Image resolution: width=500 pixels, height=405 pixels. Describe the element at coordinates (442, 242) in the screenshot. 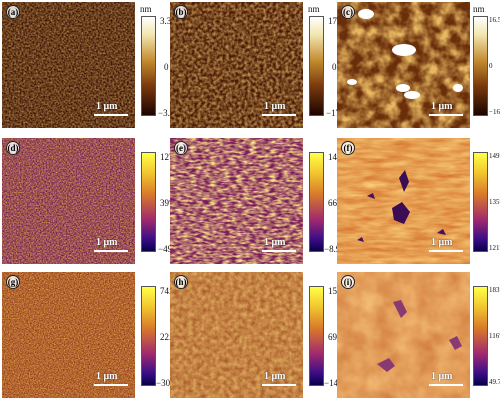

I see `scale-bar-label-f: 1 μm` at that location.